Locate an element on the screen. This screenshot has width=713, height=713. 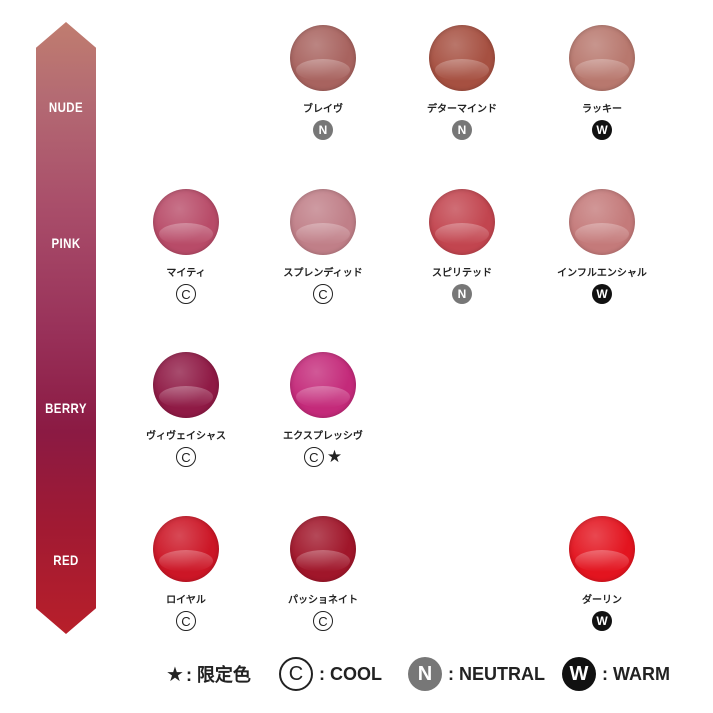
shade-name: パッショネイト is located at coordinates (323, 600).